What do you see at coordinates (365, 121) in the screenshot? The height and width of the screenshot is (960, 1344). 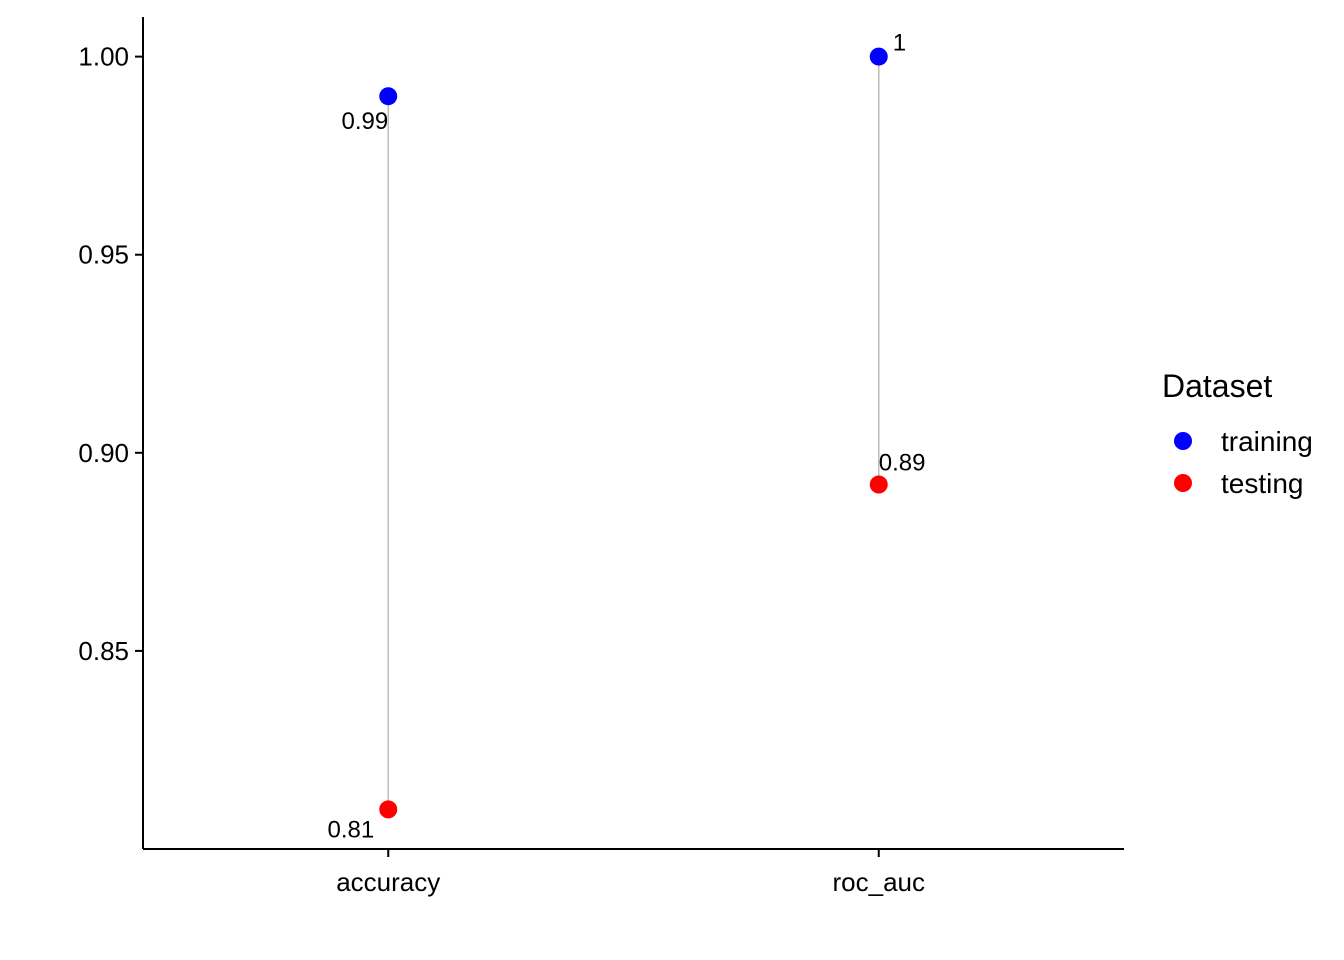 I see `training-data-label: 0.99` at bounding box center [365, 121].